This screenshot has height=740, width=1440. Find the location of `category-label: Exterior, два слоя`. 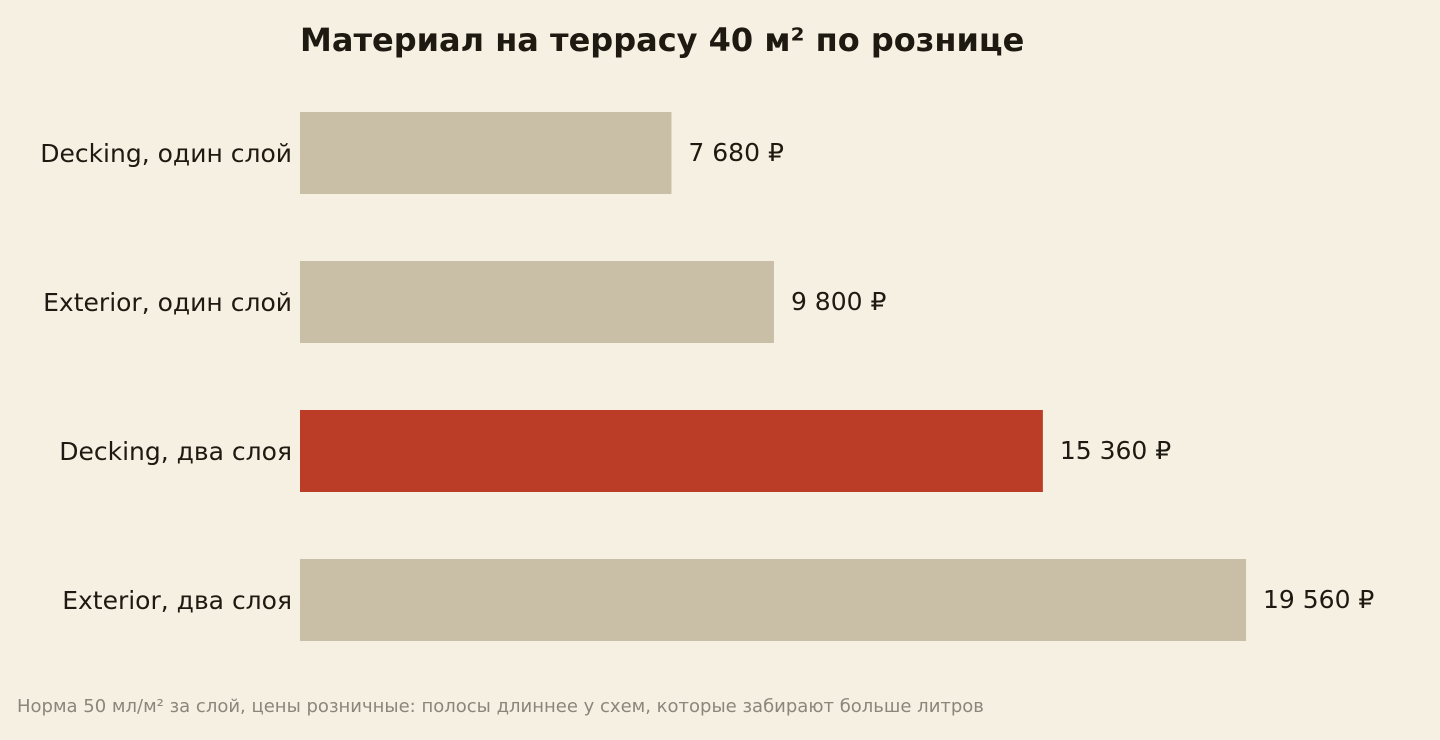

category-label: Exterior, два слоя is located at coordinates (177, 600).